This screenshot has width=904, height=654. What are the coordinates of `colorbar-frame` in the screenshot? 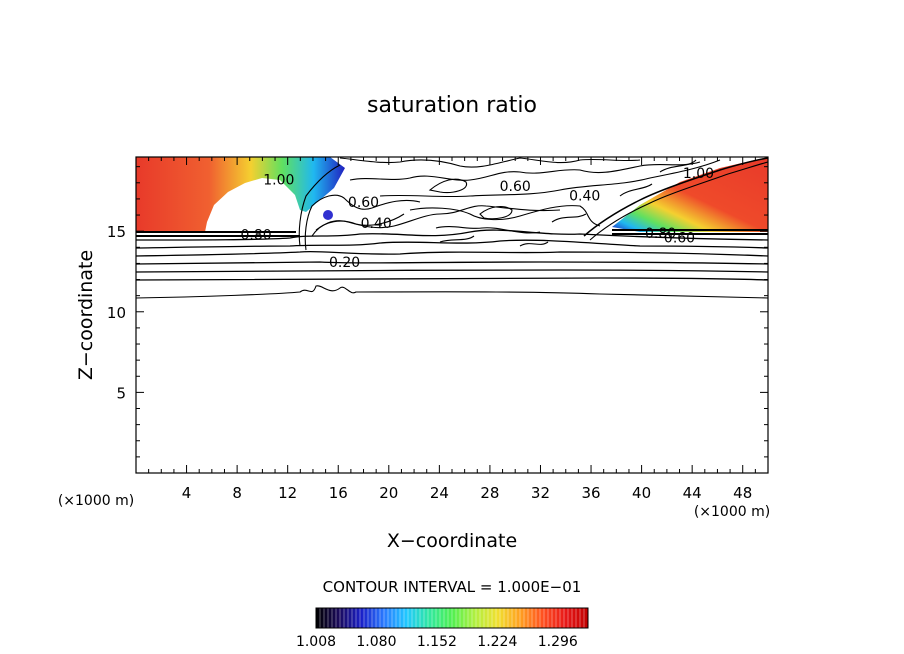 It's located at (452, 618).